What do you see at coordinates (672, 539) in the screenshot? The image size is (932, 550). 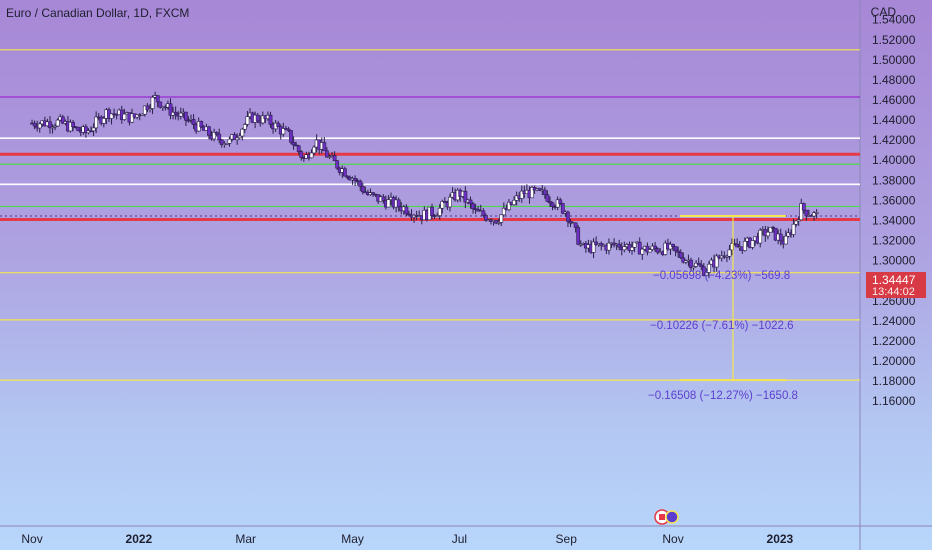 I see `x-tick-label: Nov` at bounding box center [672, 539].